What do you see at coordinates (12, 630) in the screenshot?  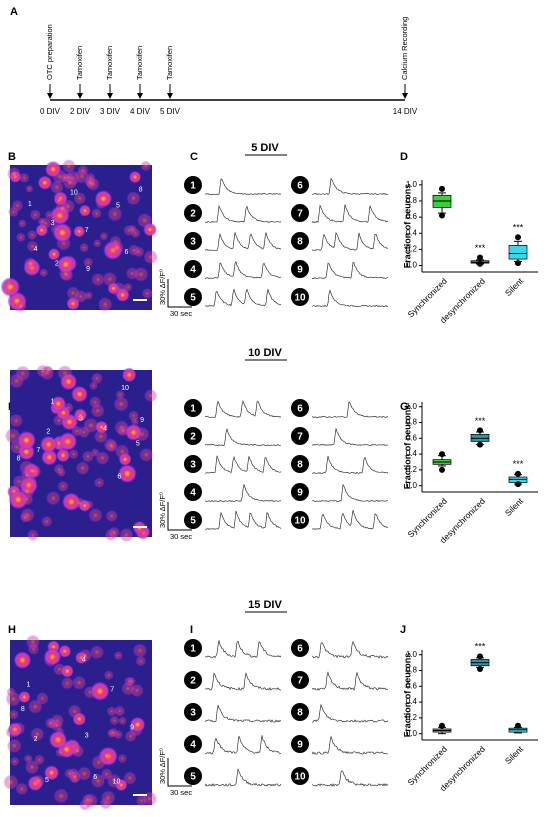 I see `panel-label: H` at bounding box center [12, 630].